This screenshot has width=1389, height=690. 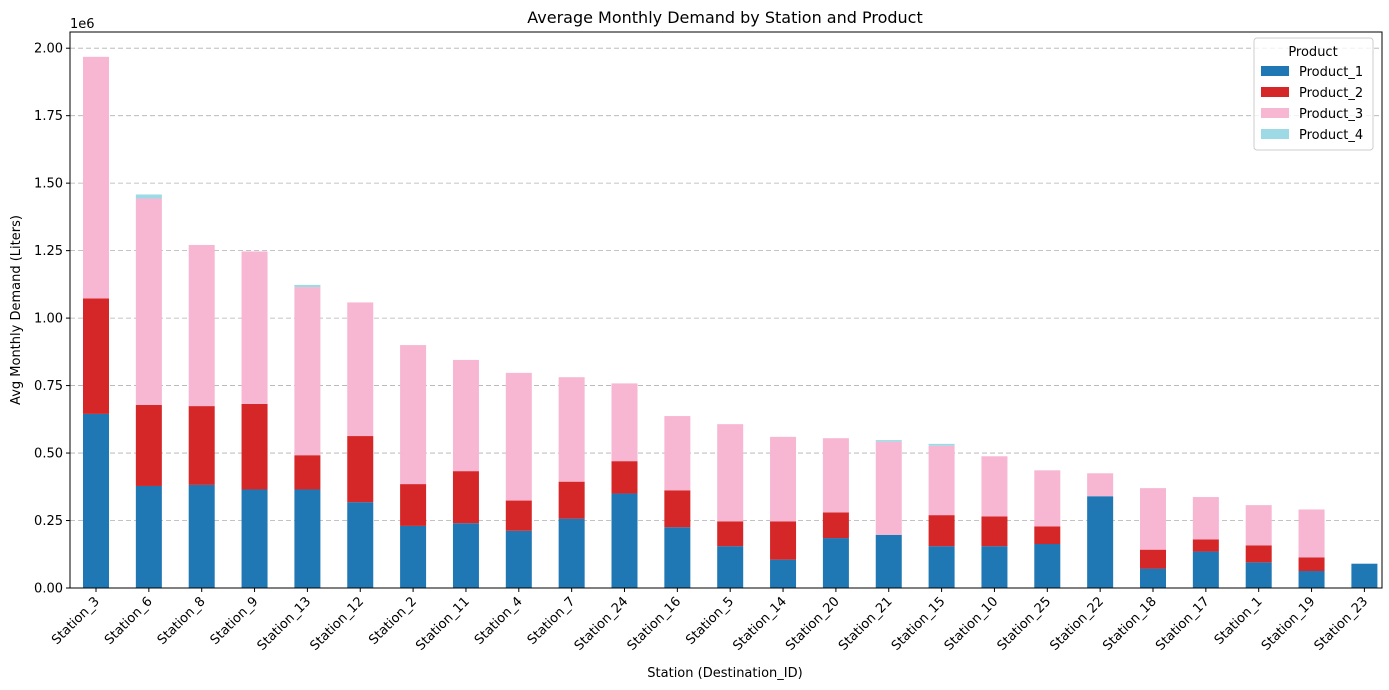 What do you see at coordinates (919, 624) in the screenshot?
I see `x-tick-label: Station_15` at bounding box center [919, 624].